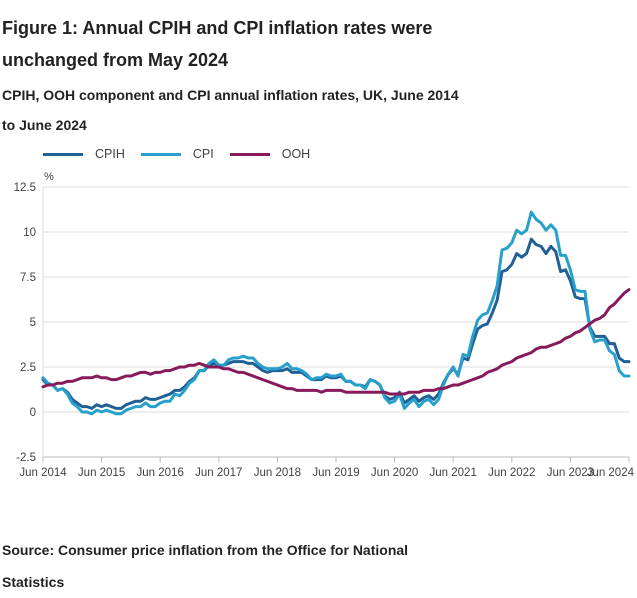 Image resolution: width=637 pixels, height=598 pixels. I want to click on y-axis-tick-label: 10, so click(29, 233).